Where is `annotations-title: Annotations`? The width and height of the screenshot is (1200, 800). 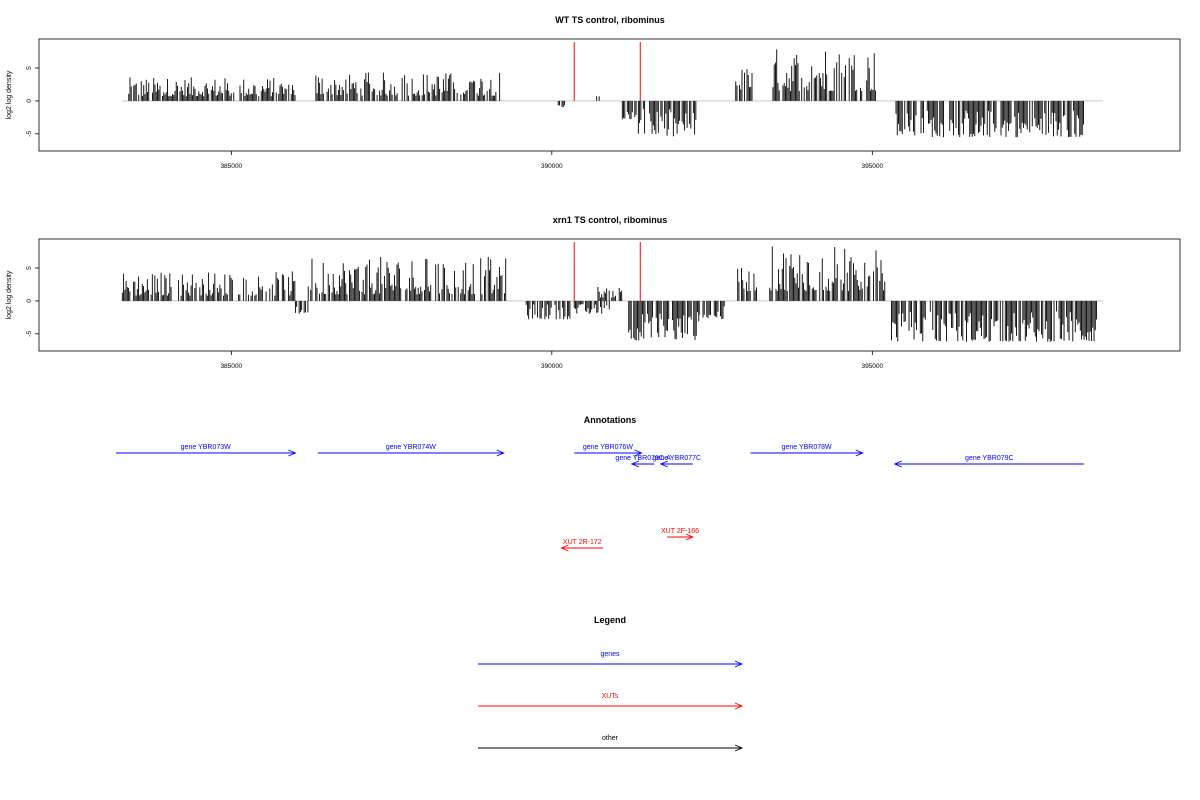 annotations-title: Annotations is located at coordinates (610, 420).